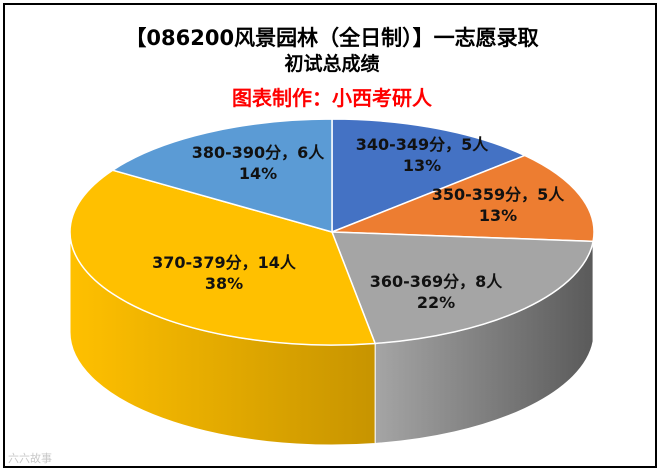 The image size is (664, 473). What do you see at coordinates (224, 262) in the screenshot?
I see `slice-label-370-379分: 370-379分，14人` at bounding box center [224, 262].